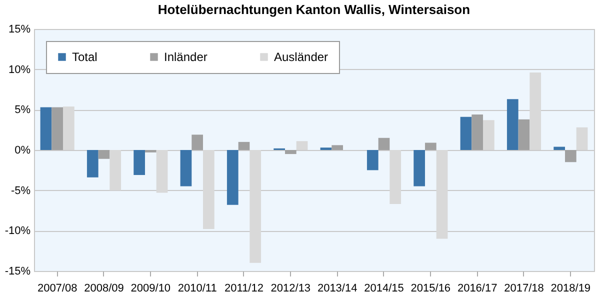  Describe the element at coordinates (57, 288) in the screenshot. I see `x-tick-label: 2007/08` at that location.